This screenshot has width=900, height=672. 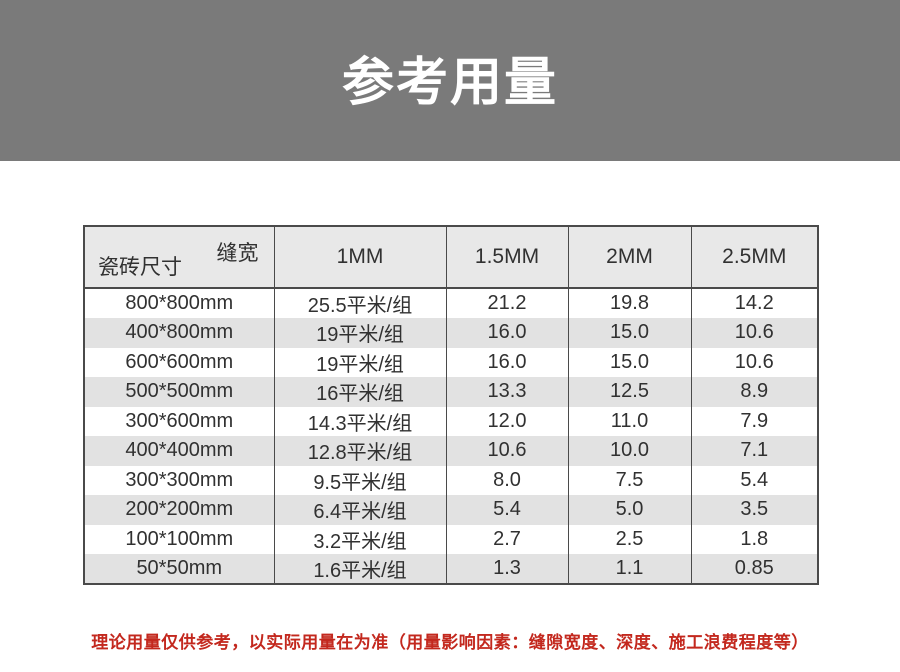 I want to click on usage-value-cell: 7.5, so click(x=629, y=480).